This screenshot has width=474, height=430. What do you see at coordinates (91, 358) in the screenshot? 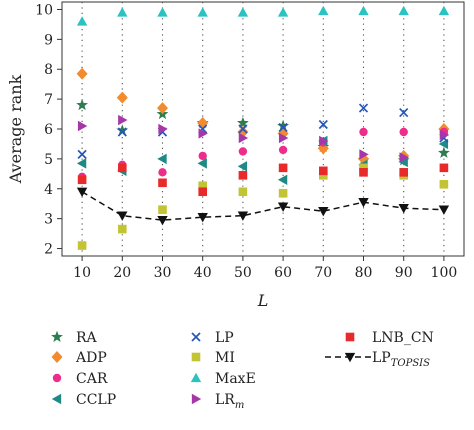
I see `legend-label: ADP` at bounding box center [91, 358].